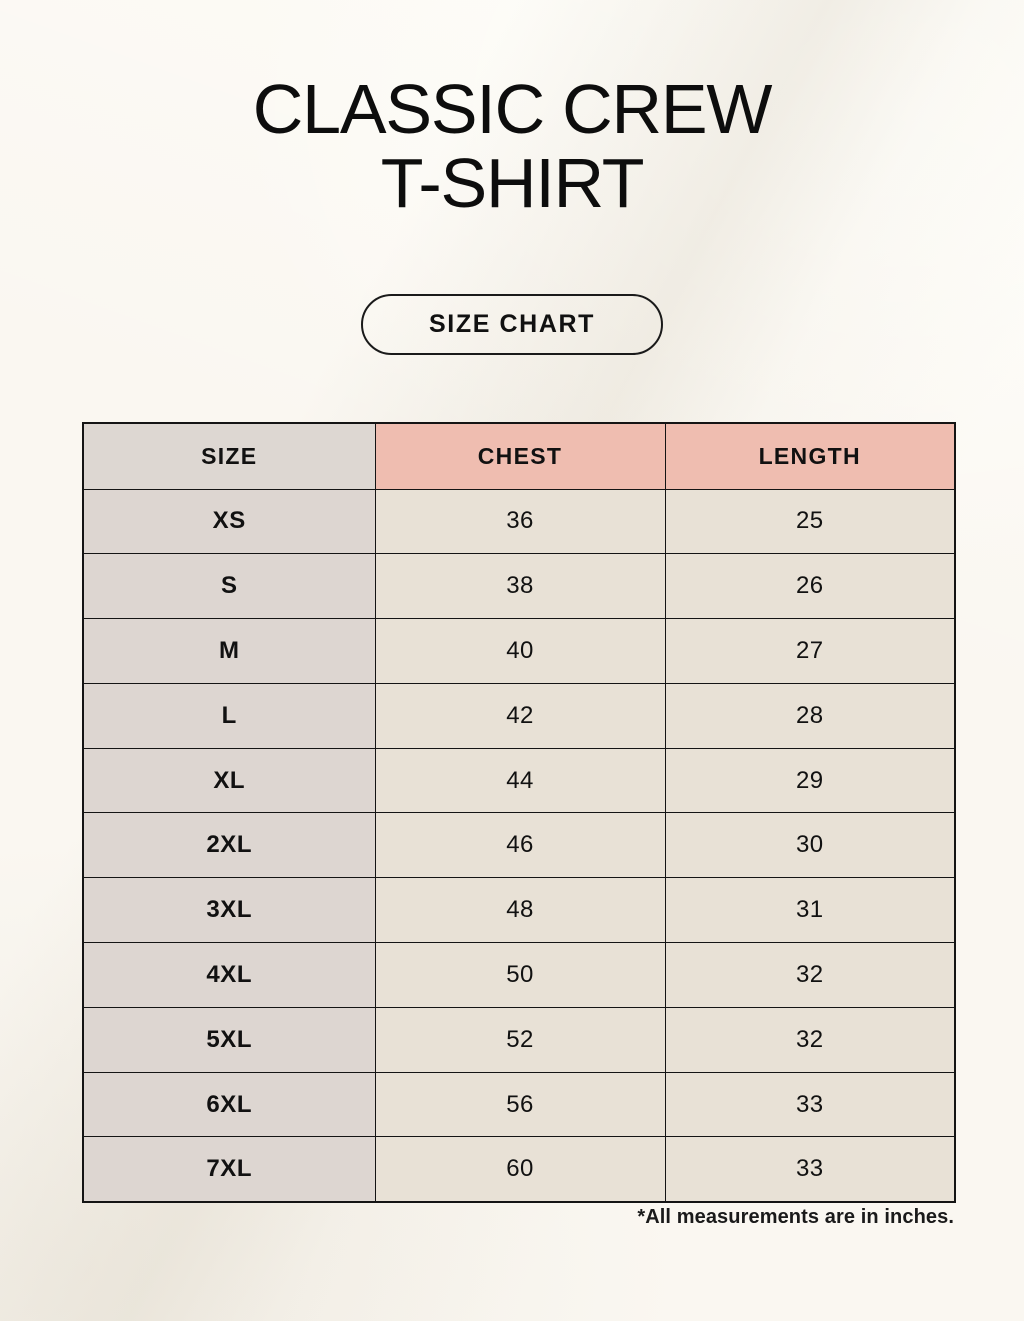  Describe the element at coordinates (810, 456) in the screenshot. I see `column-header-length: LENGTH` at that location.